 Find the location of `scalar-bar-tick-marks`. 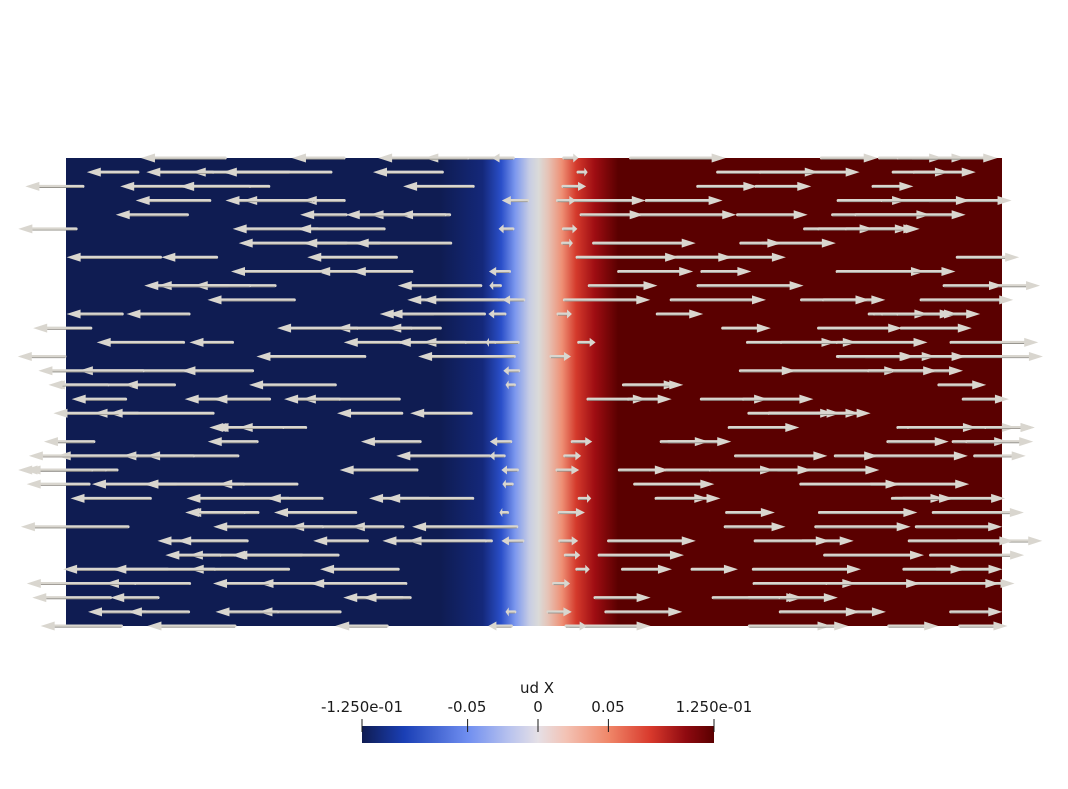

scalar-bar-tick-marks is located at coordinates (538, 725).